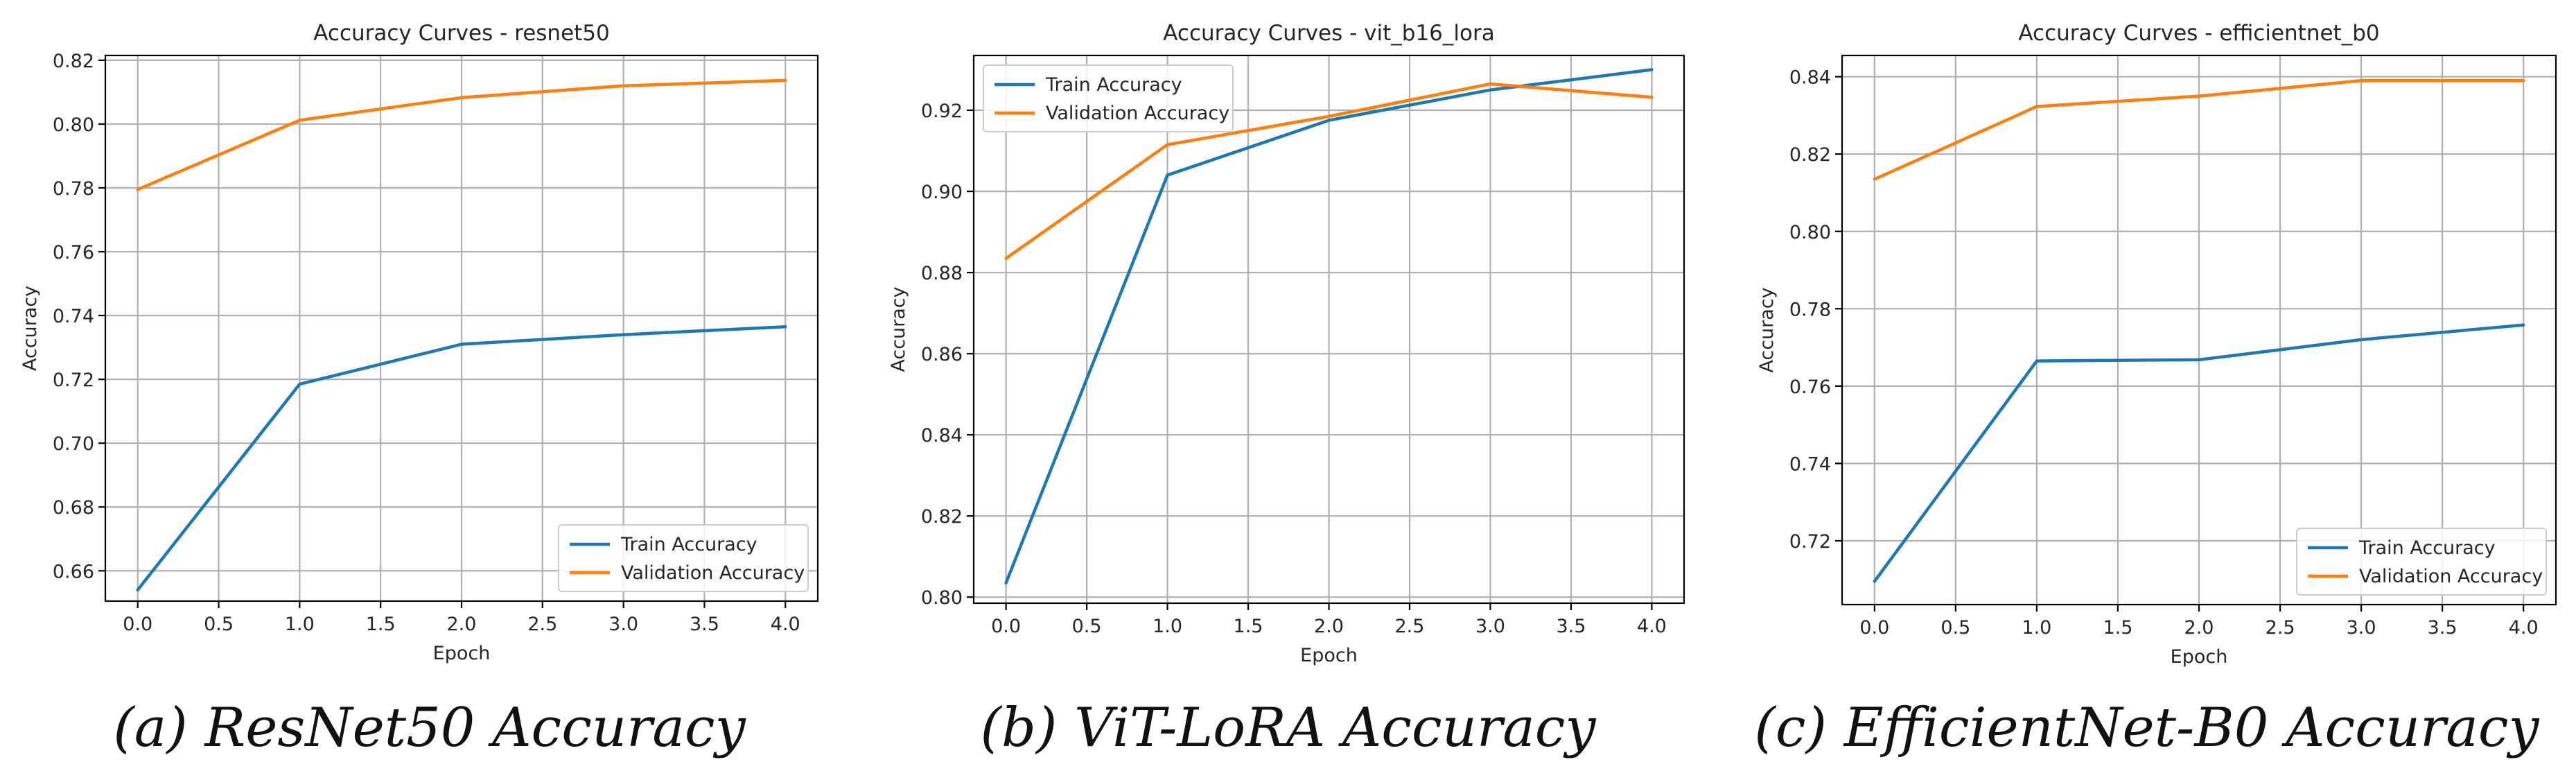 Image resolution: width=2576 pixels, height=780 pixels. What do you see at coordinates (73, 444) in the screenshot?
I see `y-tick-label: 0.70` at bounding box center [73, 444].